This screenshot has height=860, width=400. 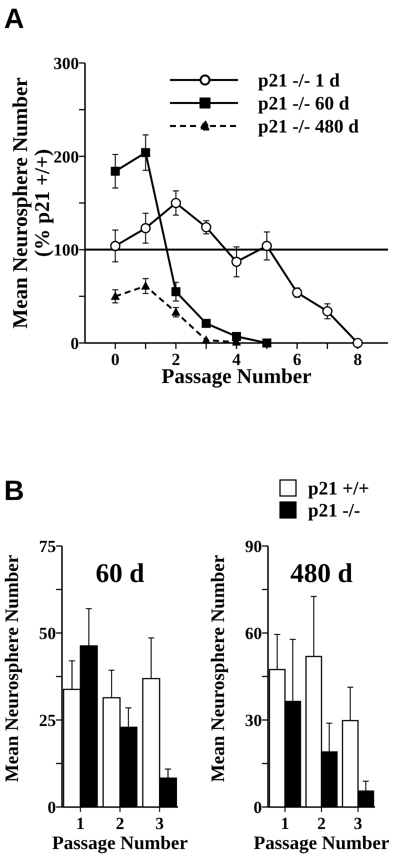 I want to click on y-tick-label: 60, so click(x=253, y=633).